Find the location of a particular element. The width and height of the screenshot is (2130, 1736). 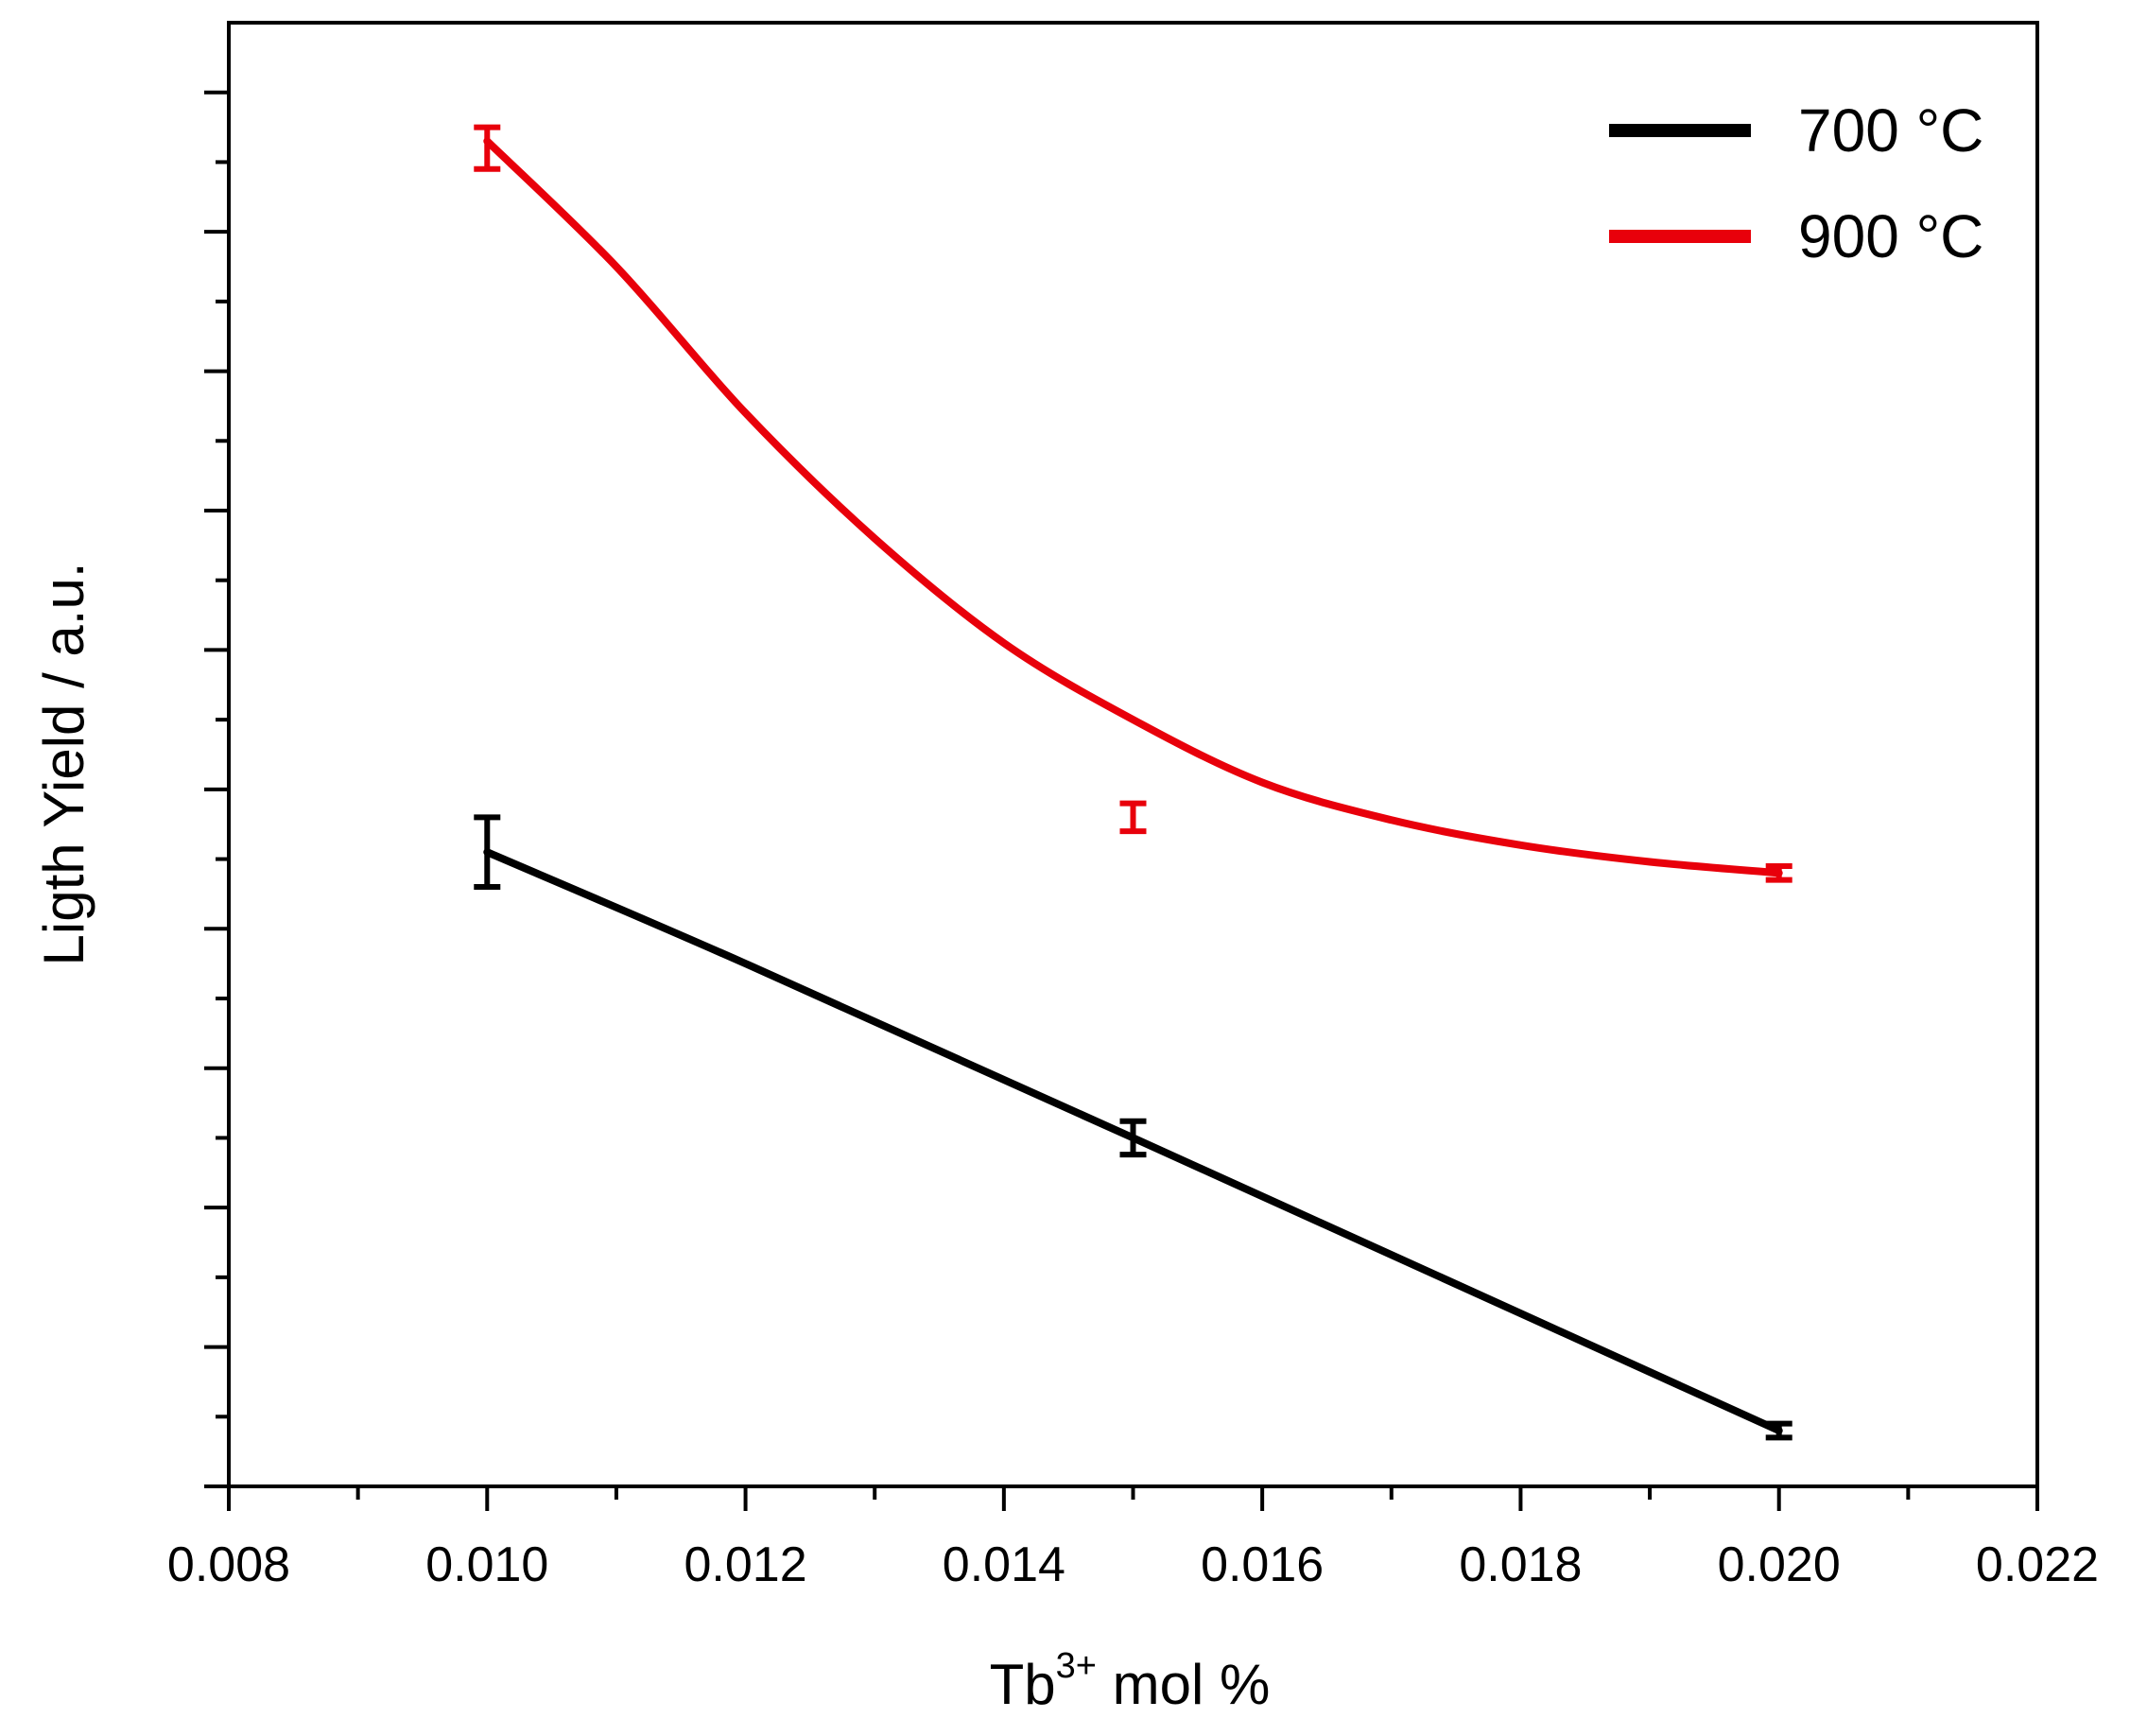

y-axis-ticks is located at coordinates (216, 789).